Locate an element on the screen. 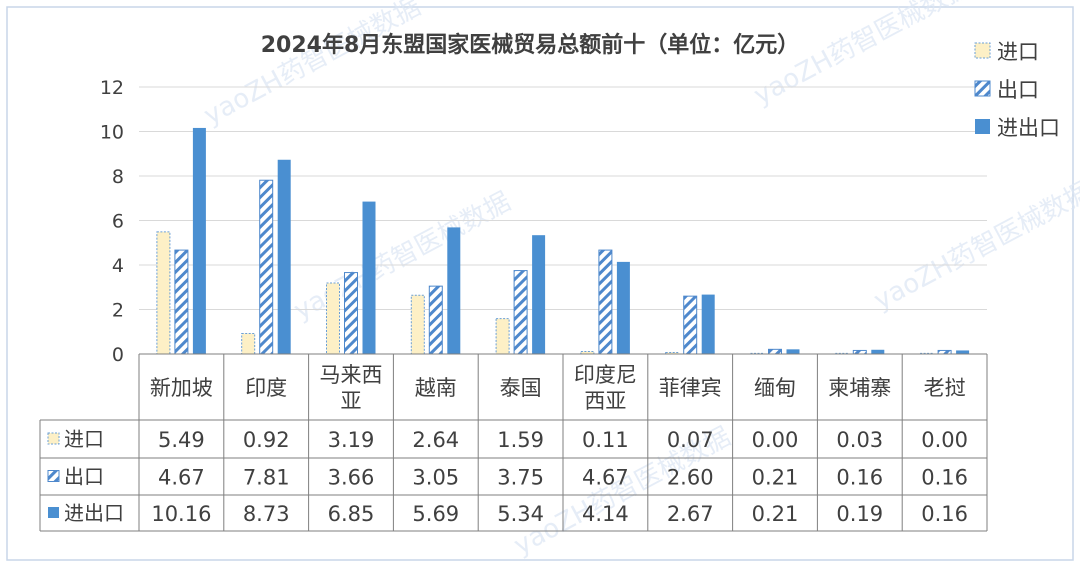  table-value: 3.05 is located at coordinates (435, 478).